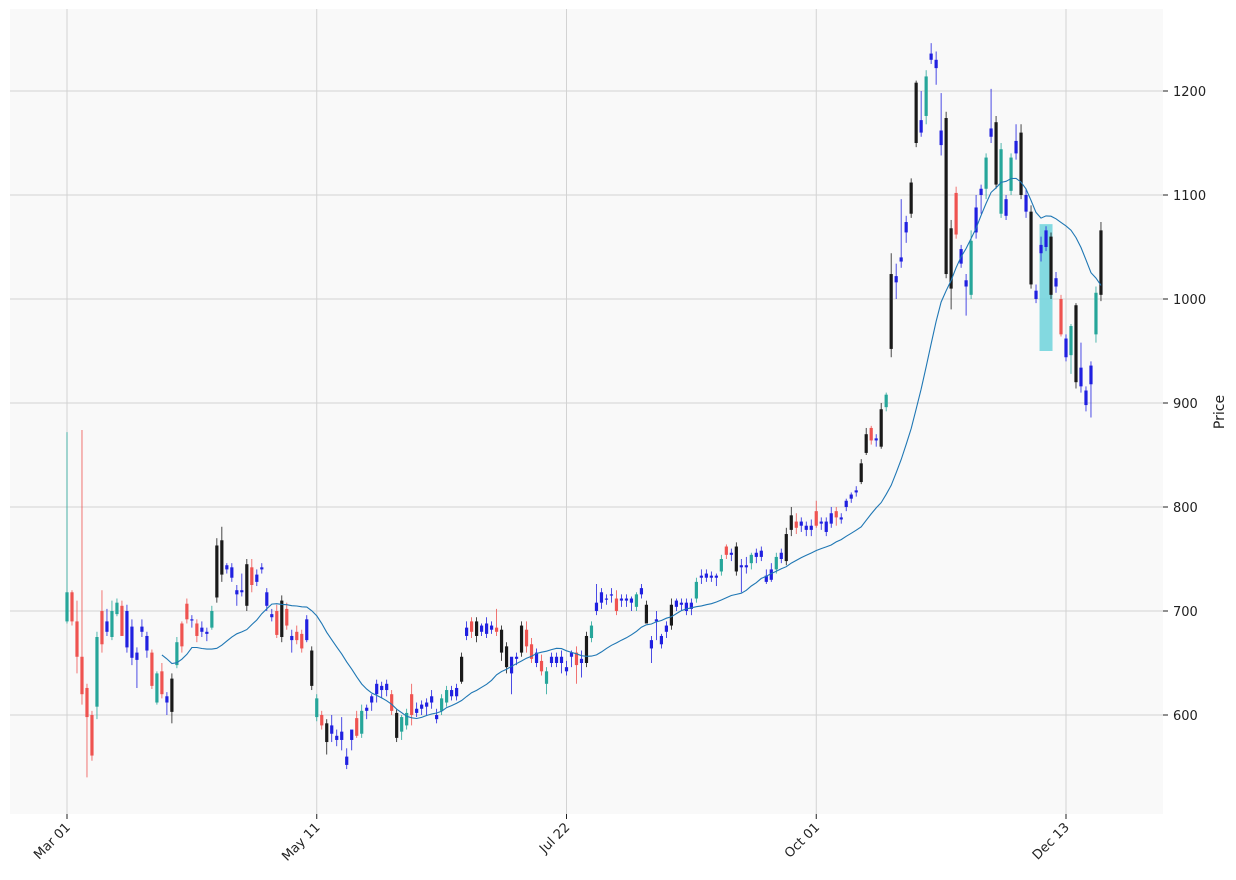 The width and height of the screenshot is (1236, 880). Describe the element at coordinates (52, 841) in the screenshot. I see `x-tick-label: Mar 01` at that location.